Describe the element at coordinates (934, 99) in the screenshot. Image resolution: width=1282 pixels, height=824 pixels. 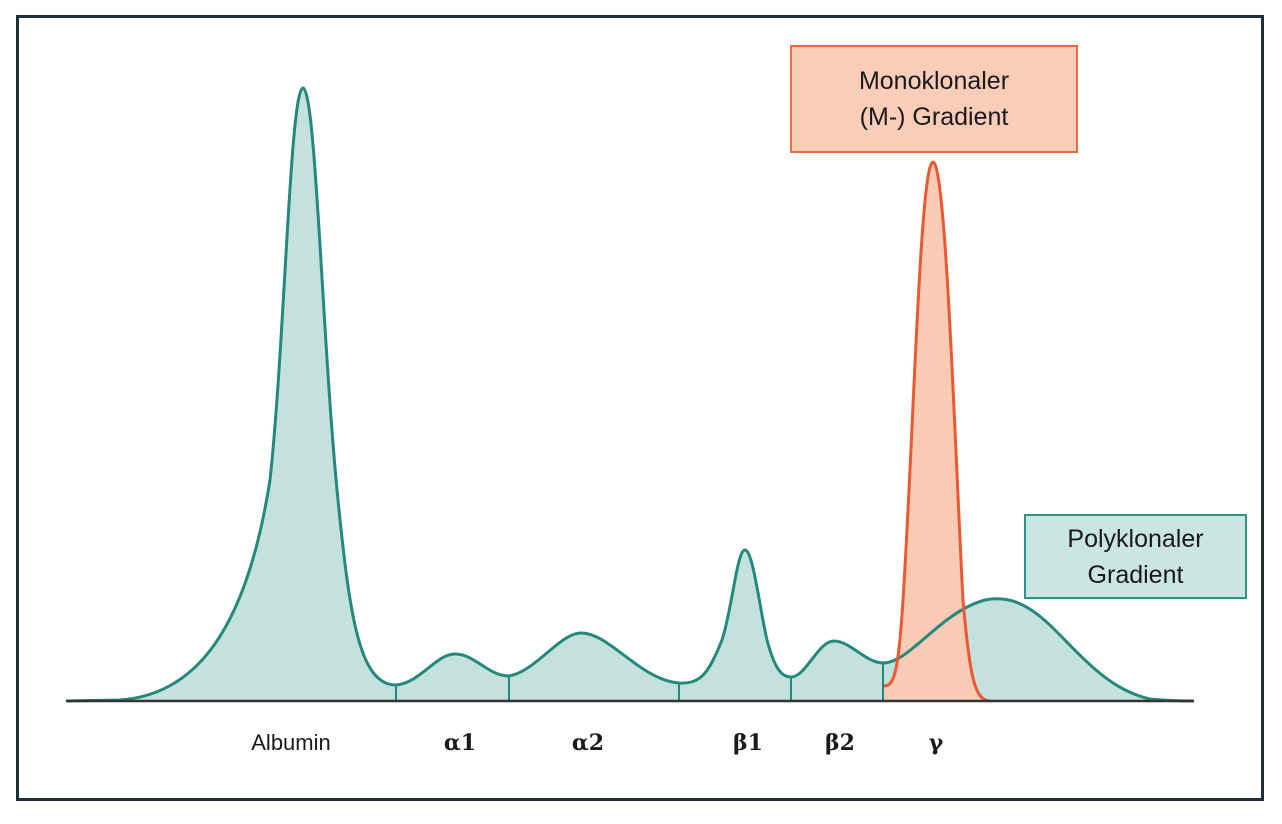
I see `monoclonal-gradient-callout: Monoklonaler (M-) Gradient` at that location.